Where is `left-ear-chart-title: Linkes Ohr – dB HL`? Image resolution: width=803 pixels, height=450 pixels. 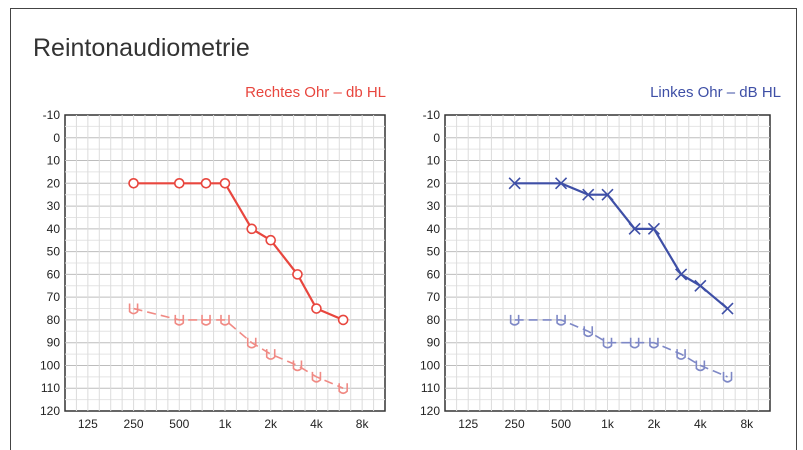 left-ear-chart-title: Linkes Ohr – dB HL is located at coordinates (715, 92).